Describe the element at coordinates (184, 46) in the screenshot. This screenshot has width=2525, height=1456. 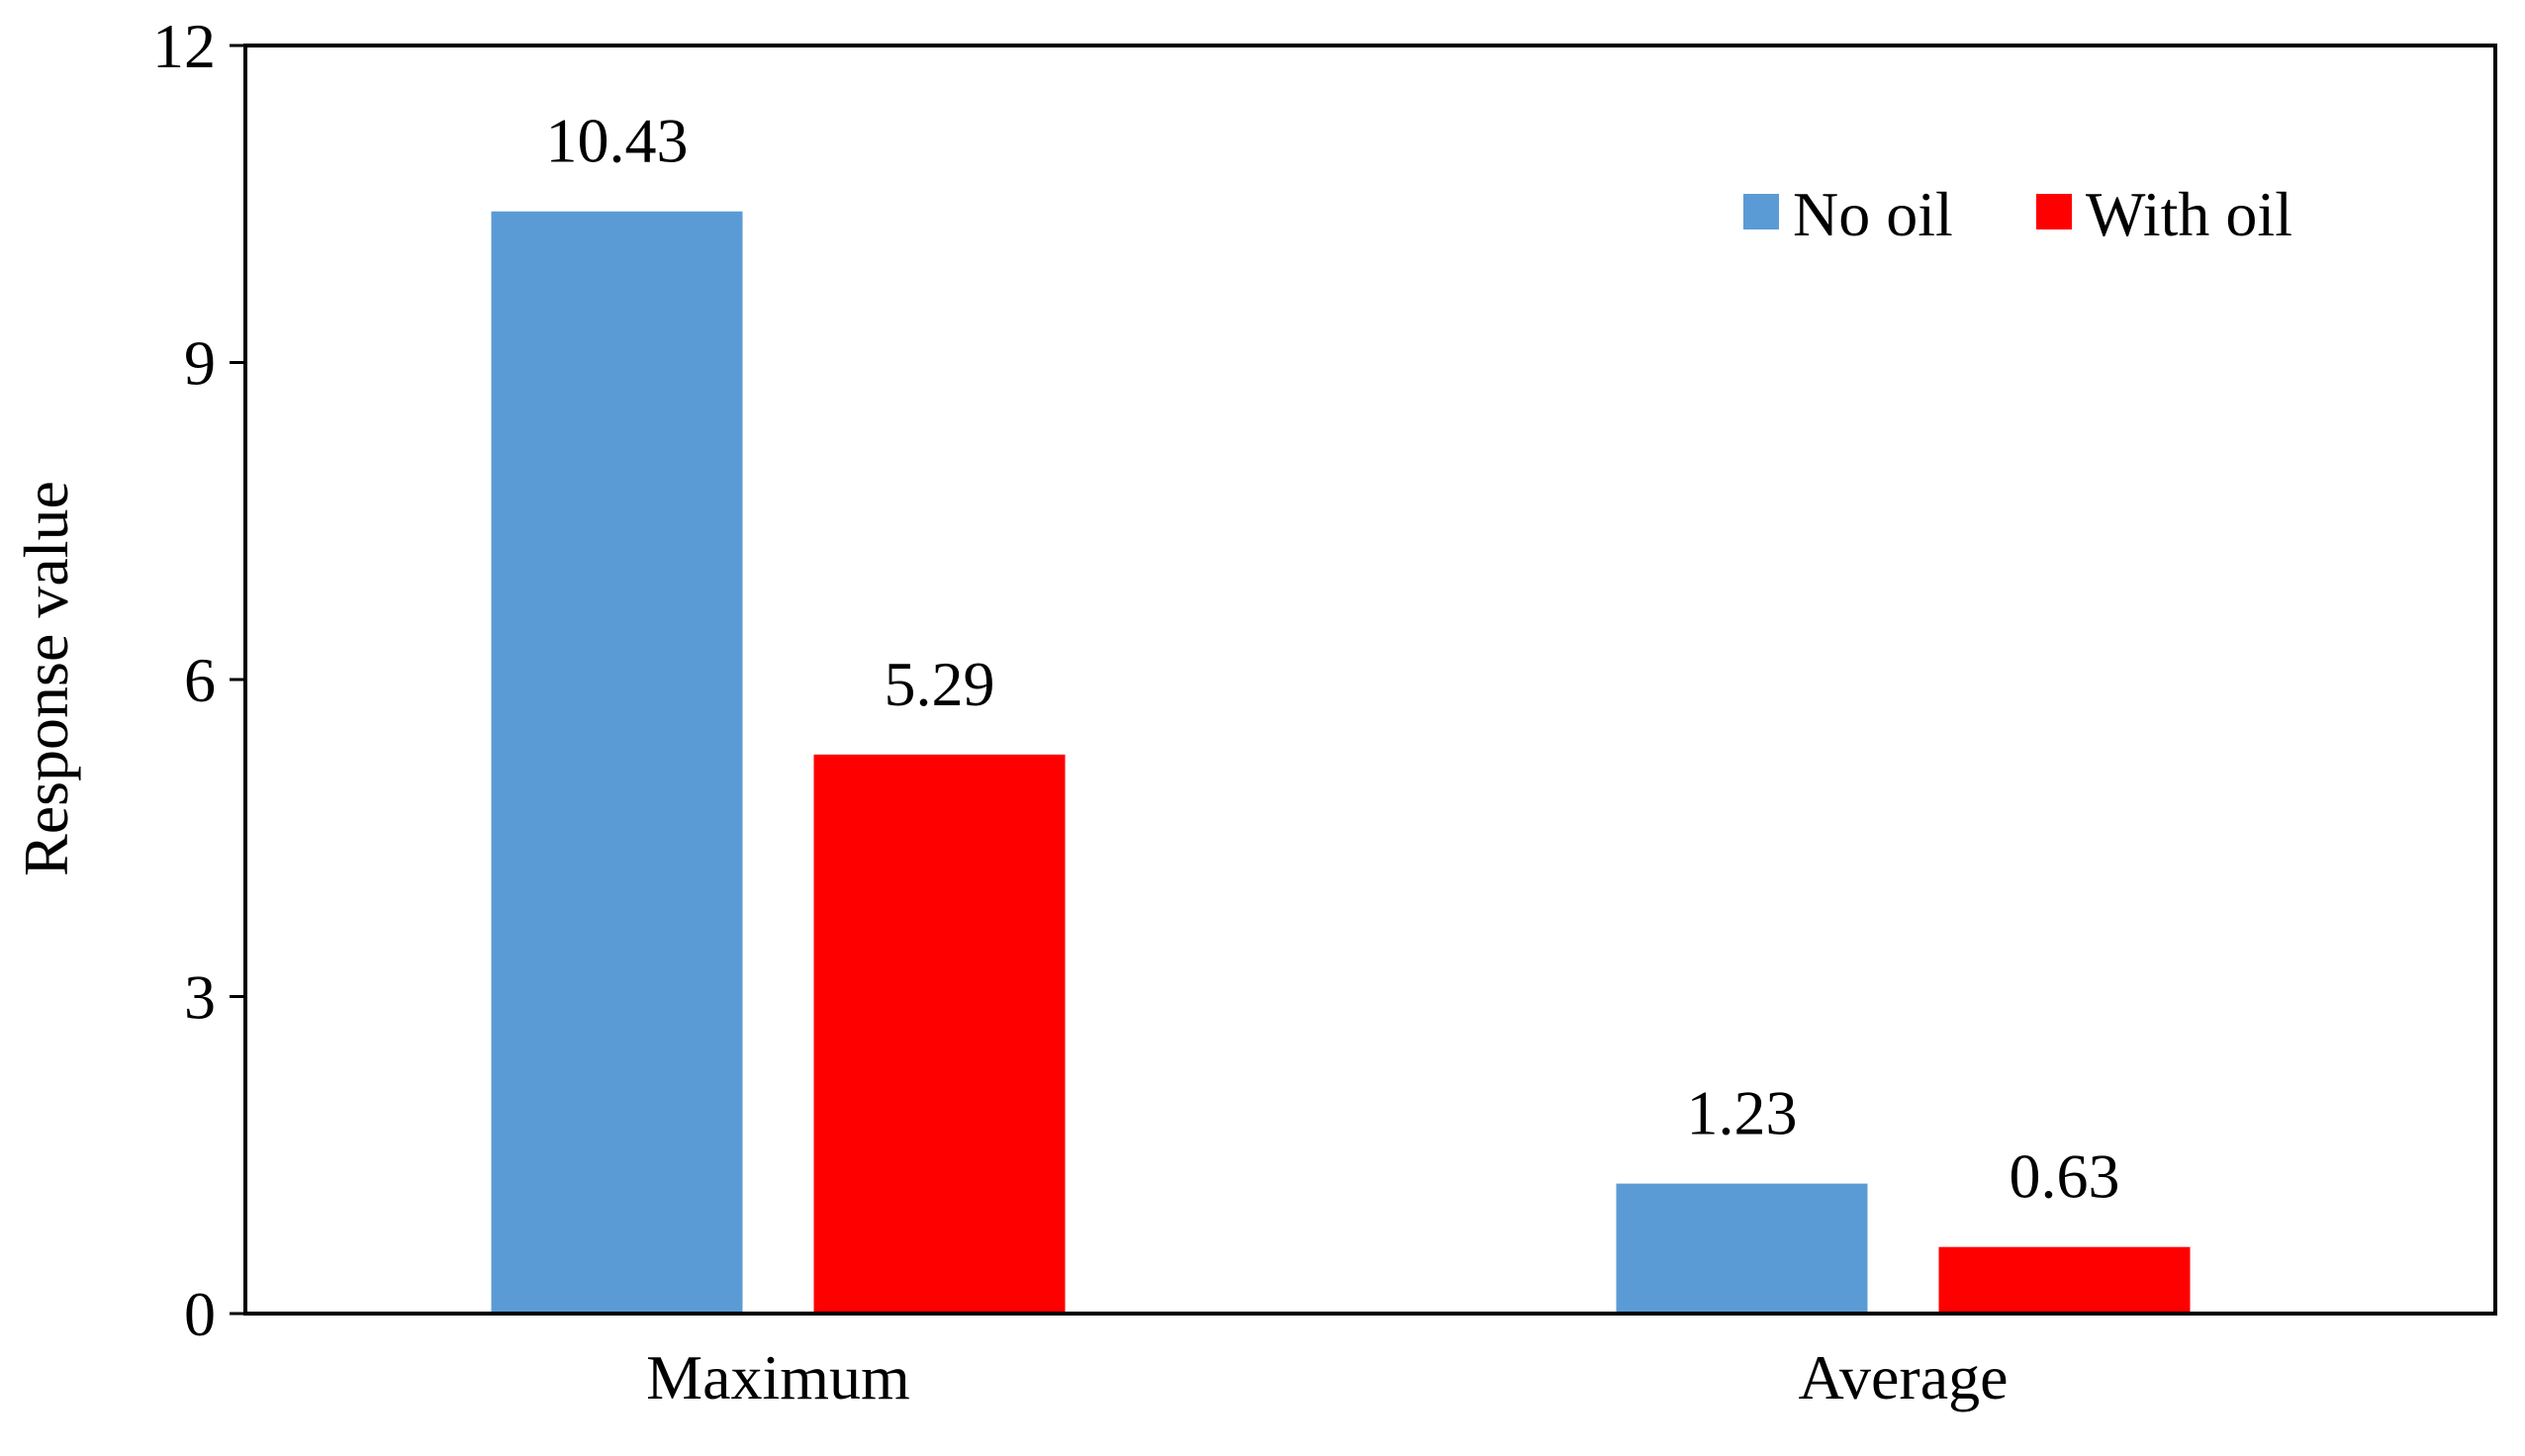
I see `y-tick-label: 12` at that location.